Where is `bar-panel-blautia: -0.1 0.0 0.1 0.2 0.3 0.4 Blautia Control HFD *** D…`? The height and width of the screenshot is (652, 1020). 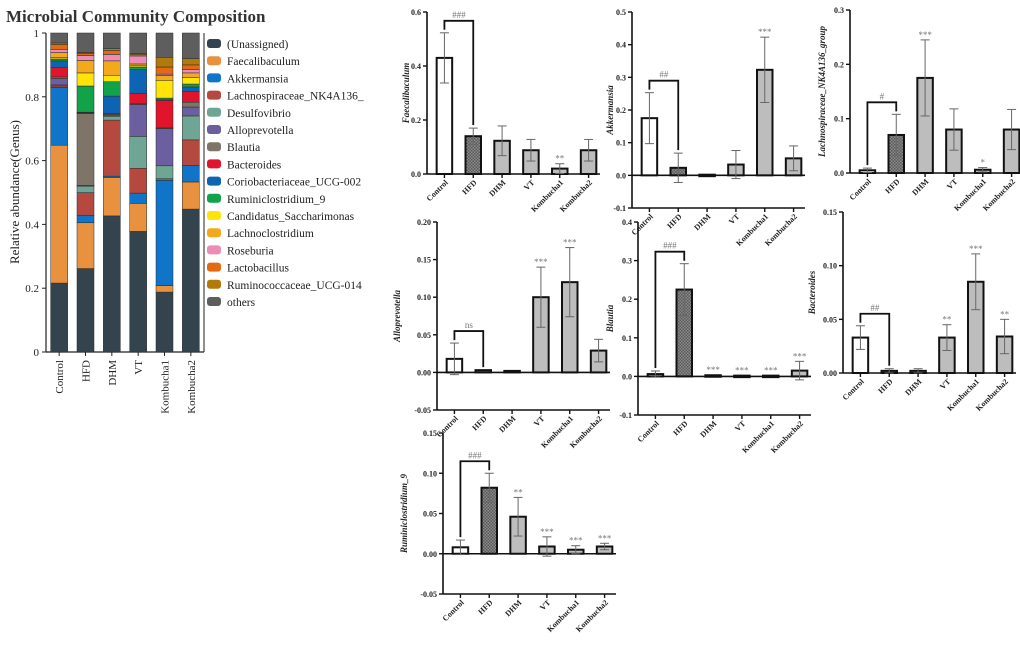
bar-panel-blautia: -0.1 0.0 0.1 0.2 0.3 0.4 Blautia Control HFD *** D… is located at coordinates (708, 336).